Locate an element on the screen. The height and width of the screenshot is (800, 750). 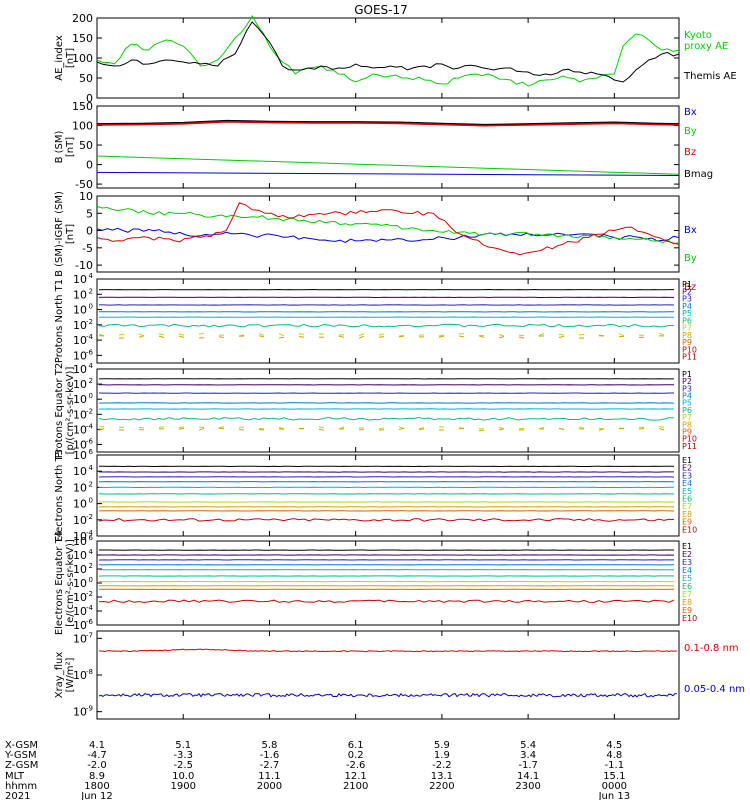
y-tick-label: 50 is located at coordinates (86, 145).